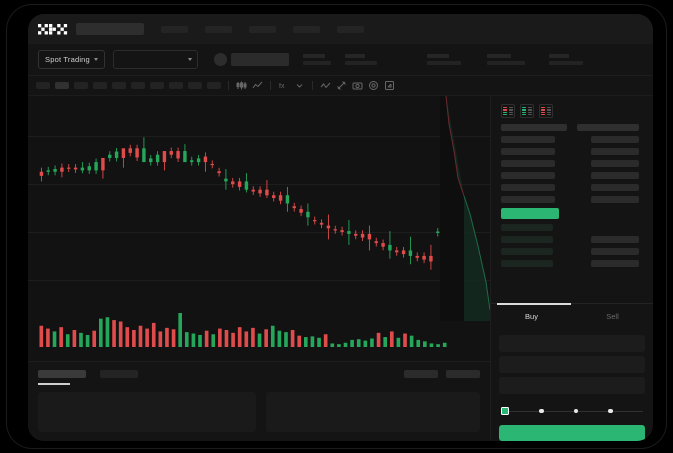 This screenshot has width=673, height=453. I want to click on order-price-field, so click(572, 343).